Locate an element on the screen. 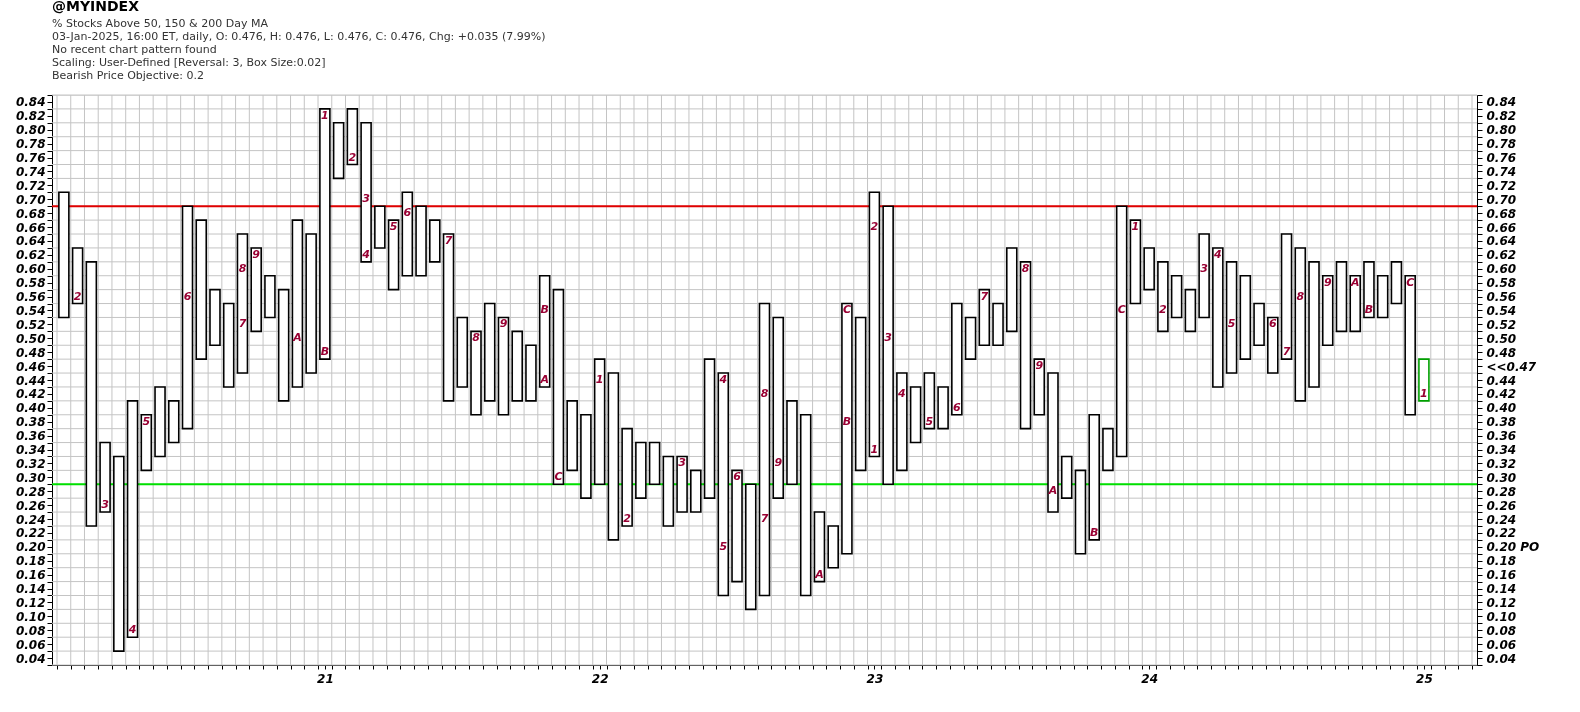 The height and width of the screenshot is (712, 1580). y-tick-label: 0.66 is located at coordinates (30, 227).